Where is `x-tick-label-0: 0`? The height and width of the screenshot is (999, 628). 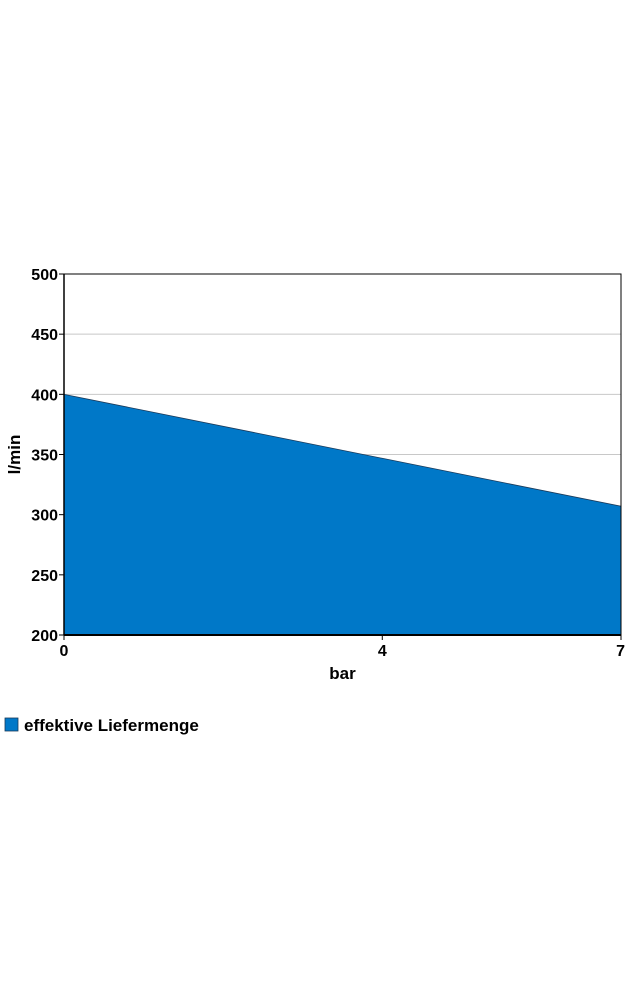 x-tick-label-0: 0 is located at coordinates (64, 651).